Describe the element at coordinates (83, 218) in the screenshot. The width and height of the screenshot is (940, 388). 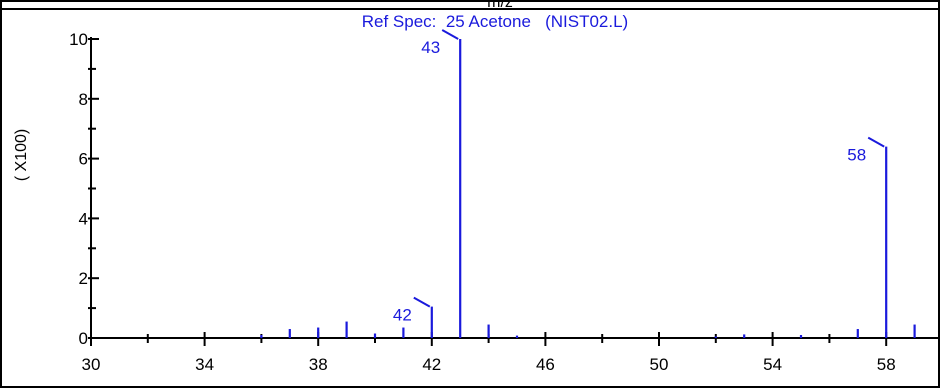
I see `y-tick-label: 4` at that location.